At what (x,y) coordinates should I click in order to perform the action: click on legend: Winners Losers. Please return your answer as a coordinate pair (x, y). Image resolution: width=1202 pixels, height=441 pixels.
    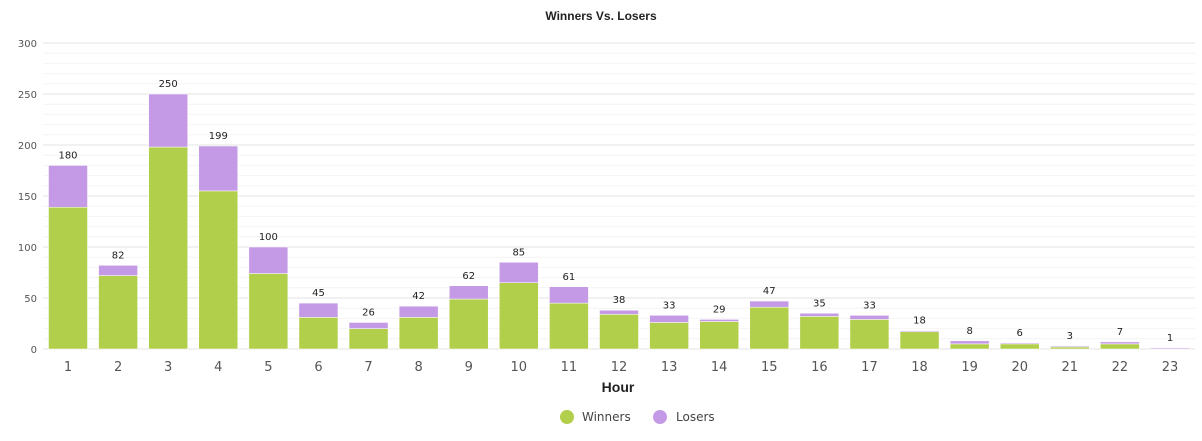
    Looking at the image, I should click on (637, 417).